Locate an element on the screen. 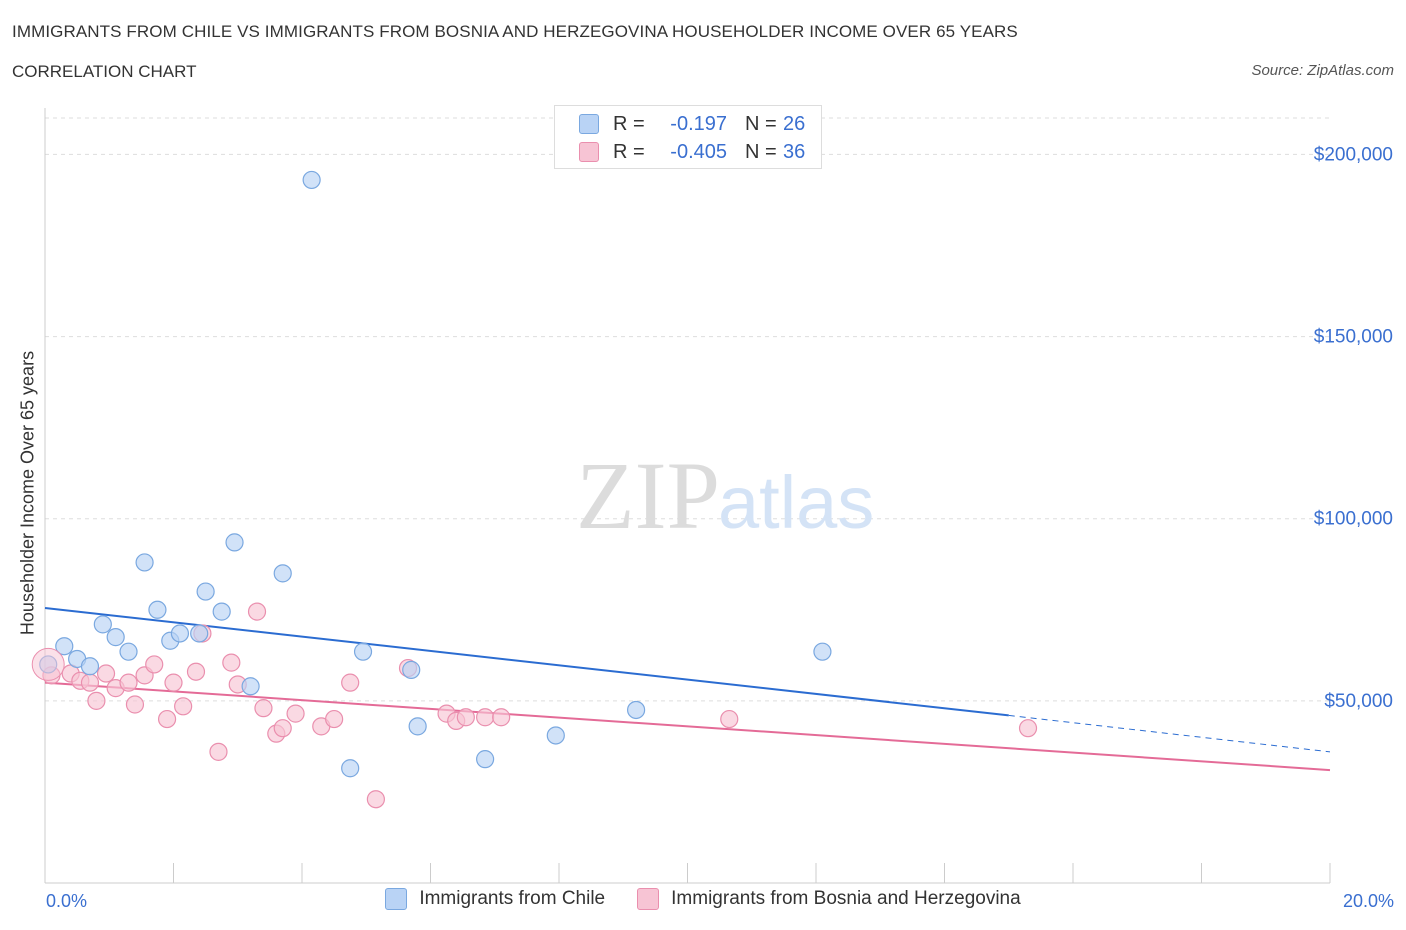 The width and height of the screenshot is (1406, 930). series-swatch-chile is located at coordinates (396, 899).